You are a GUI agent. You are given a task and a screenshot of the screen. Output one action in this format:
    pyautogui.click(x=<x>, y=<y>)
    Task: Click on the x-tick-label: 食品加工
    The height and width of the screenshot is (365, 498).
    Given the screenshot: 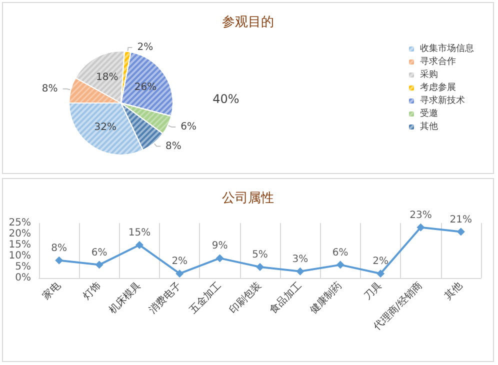 What is the action you would take?
    pyautogui.click(x=285, y=297)
    